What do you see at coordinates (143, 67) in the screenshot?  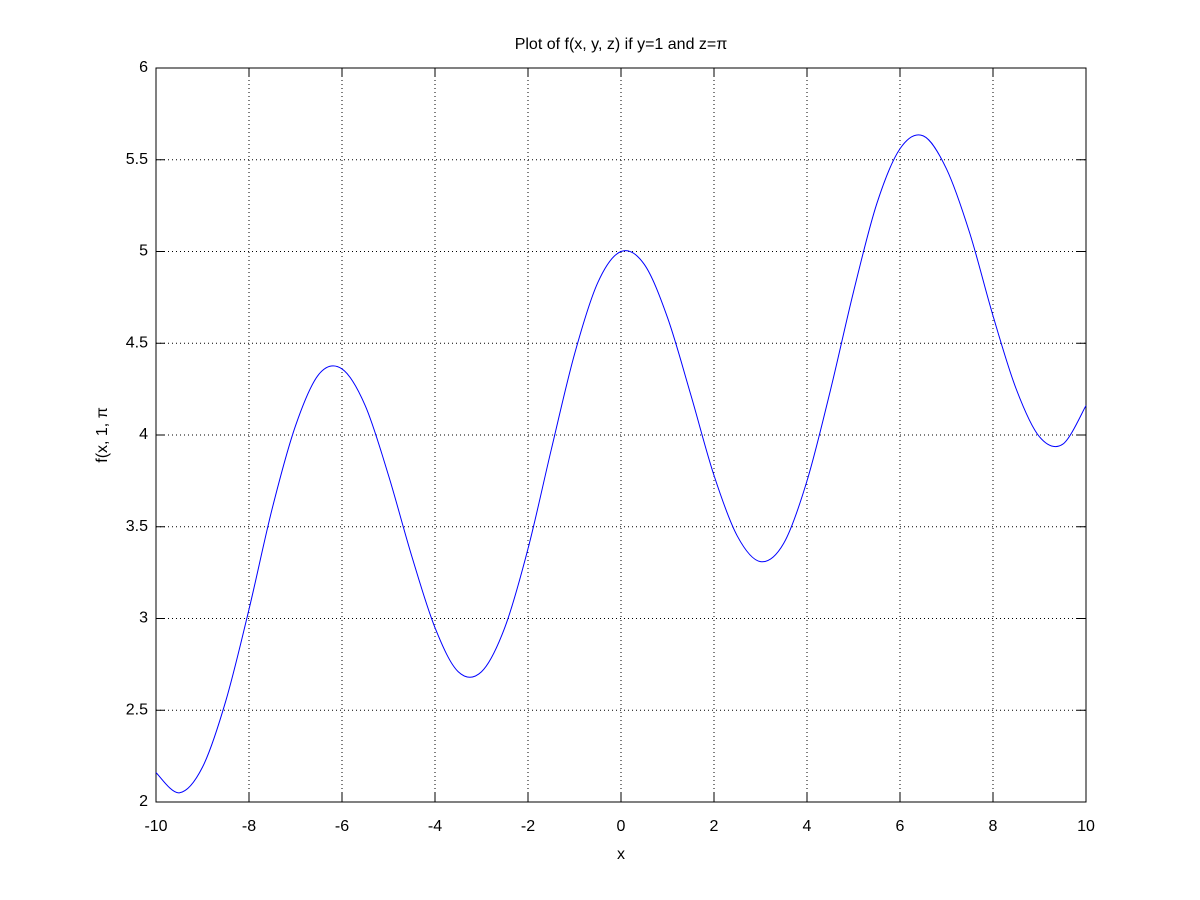 I see `y-tick-label: 6` at bounding box center [143, 67].